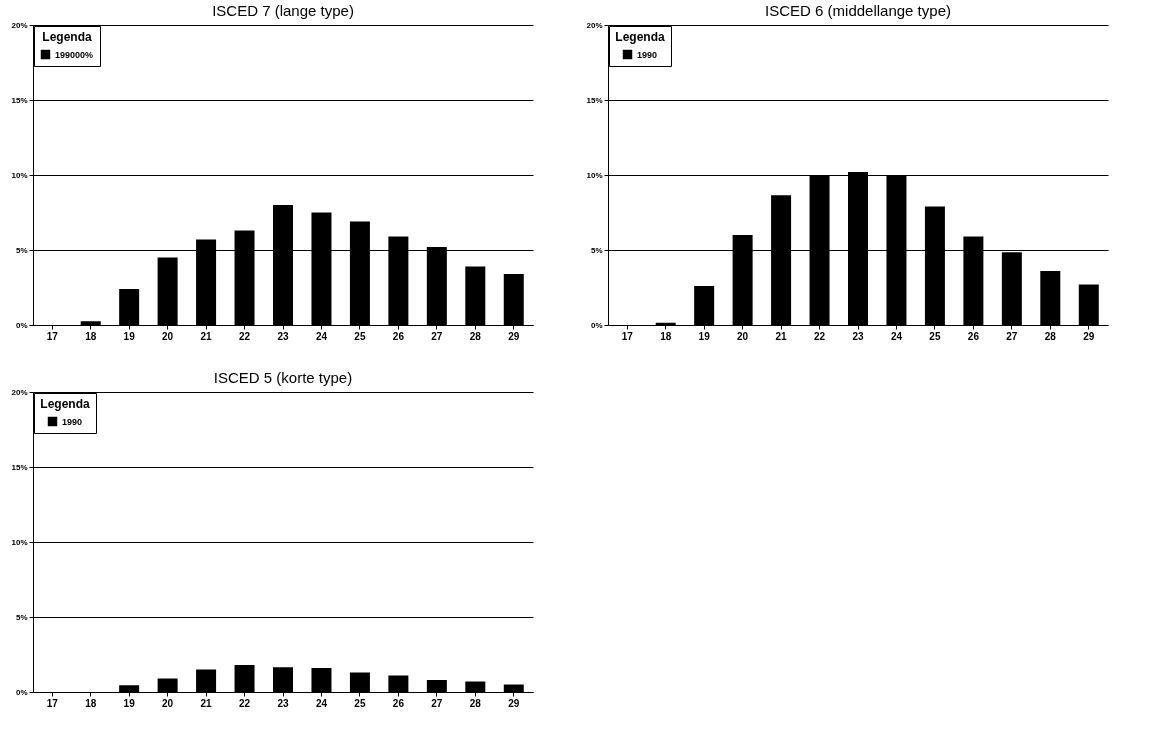  I want to click on chart-title: ISCED 7 (lange type), so click(283, 10).